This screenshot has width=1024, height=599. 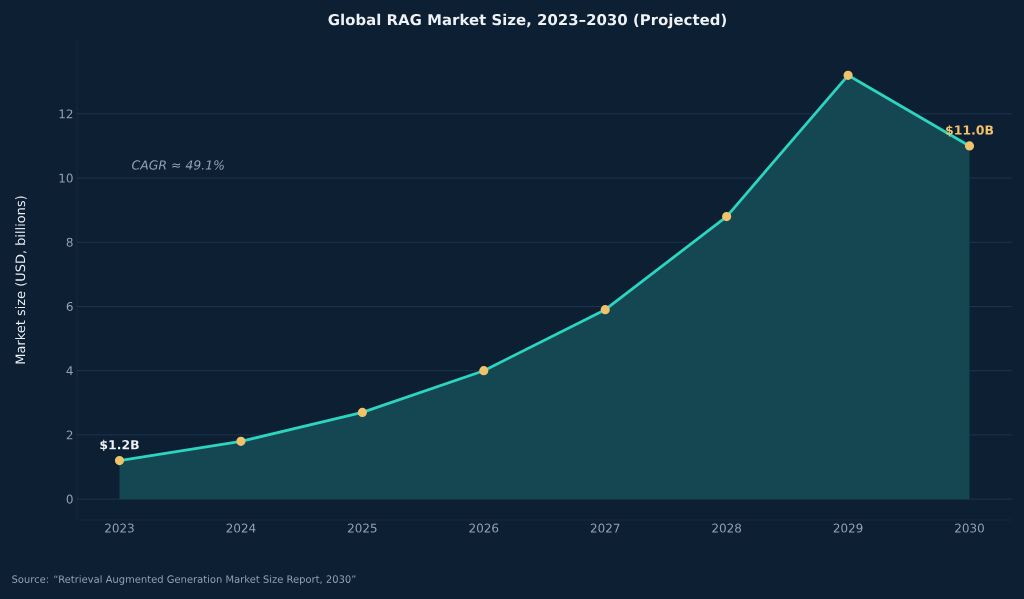 I want to click on y-tick-label: 8, so click(x=69, y=242).